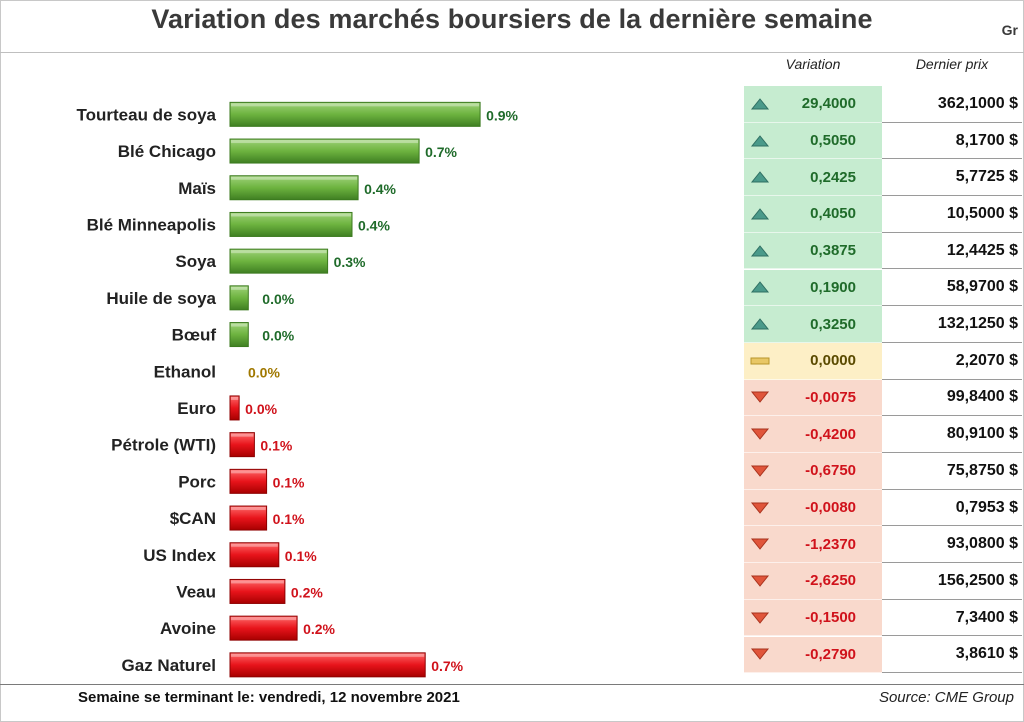  What do you see at coordinates (161, 298) in the screenshot?
I see `category-label: Huile de soya` at bounding box center [161, 298].